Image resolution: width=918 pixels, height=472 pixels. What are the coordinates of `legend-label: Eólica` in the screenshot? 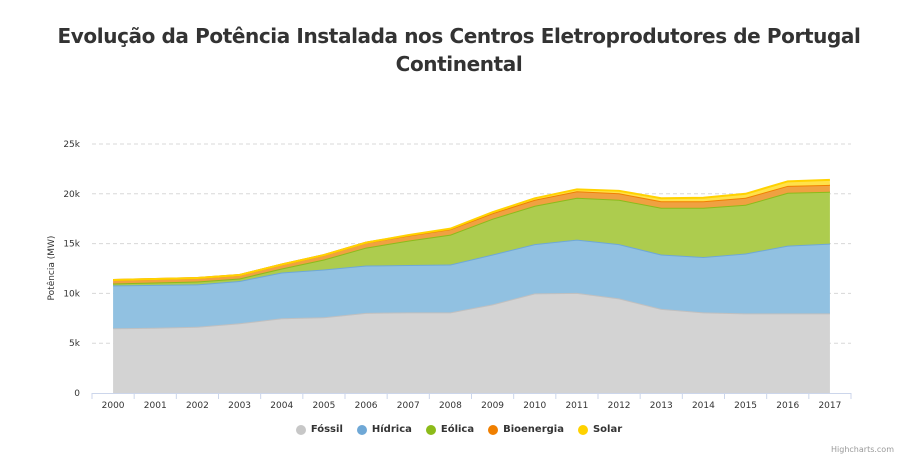 It's located at (457, 429).